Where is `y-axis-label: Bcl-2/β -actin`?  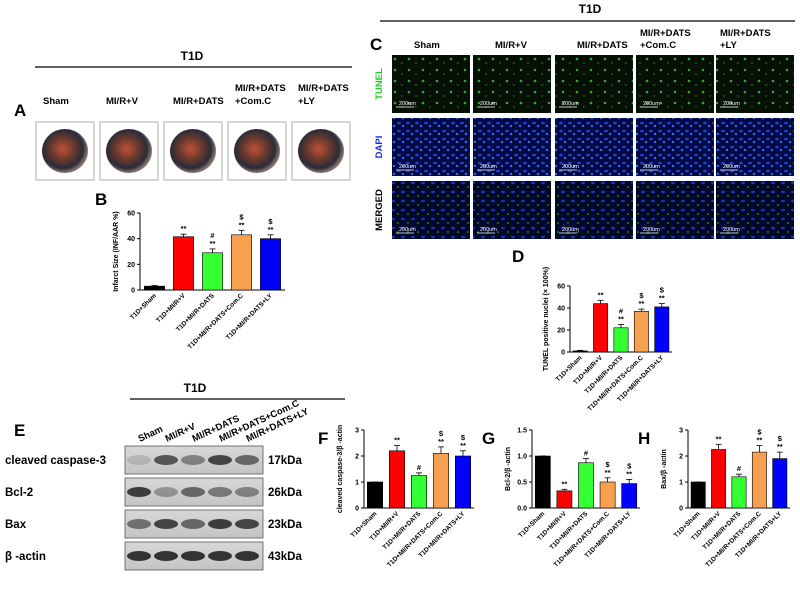
y-axis-label: Bcl-2/β -actin is located at coordinates (508, 469).